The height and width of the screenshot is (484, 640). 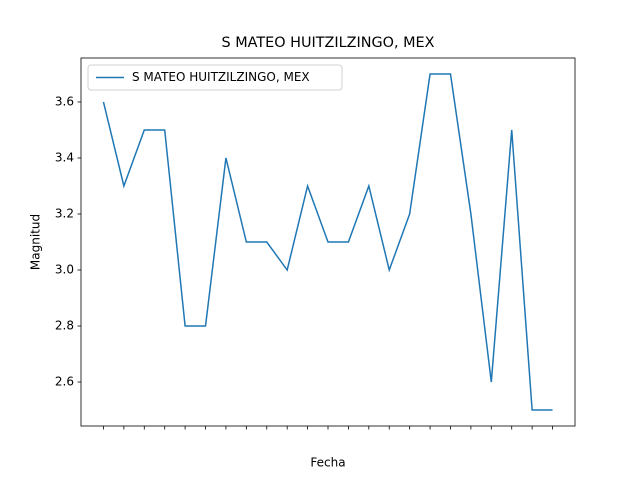 I want to click on y-tick-label: 2.8, so click(x=64, y=326).